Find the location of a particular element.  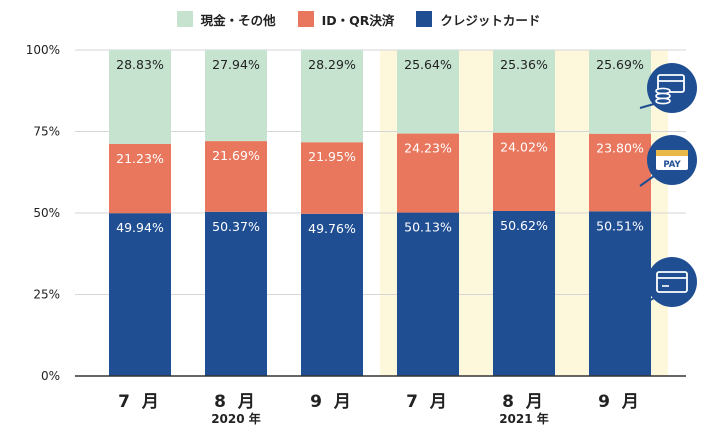

legend-item-credit: クレジットカード is located at coordinates (478, 19).